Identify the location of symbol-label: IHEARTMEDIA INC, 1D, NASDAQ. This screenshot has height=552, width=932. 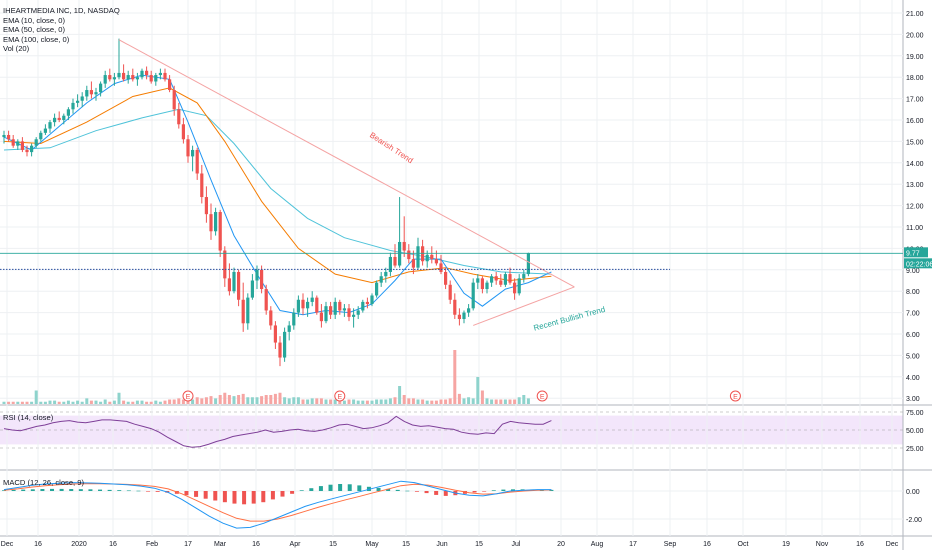
(61, 10).